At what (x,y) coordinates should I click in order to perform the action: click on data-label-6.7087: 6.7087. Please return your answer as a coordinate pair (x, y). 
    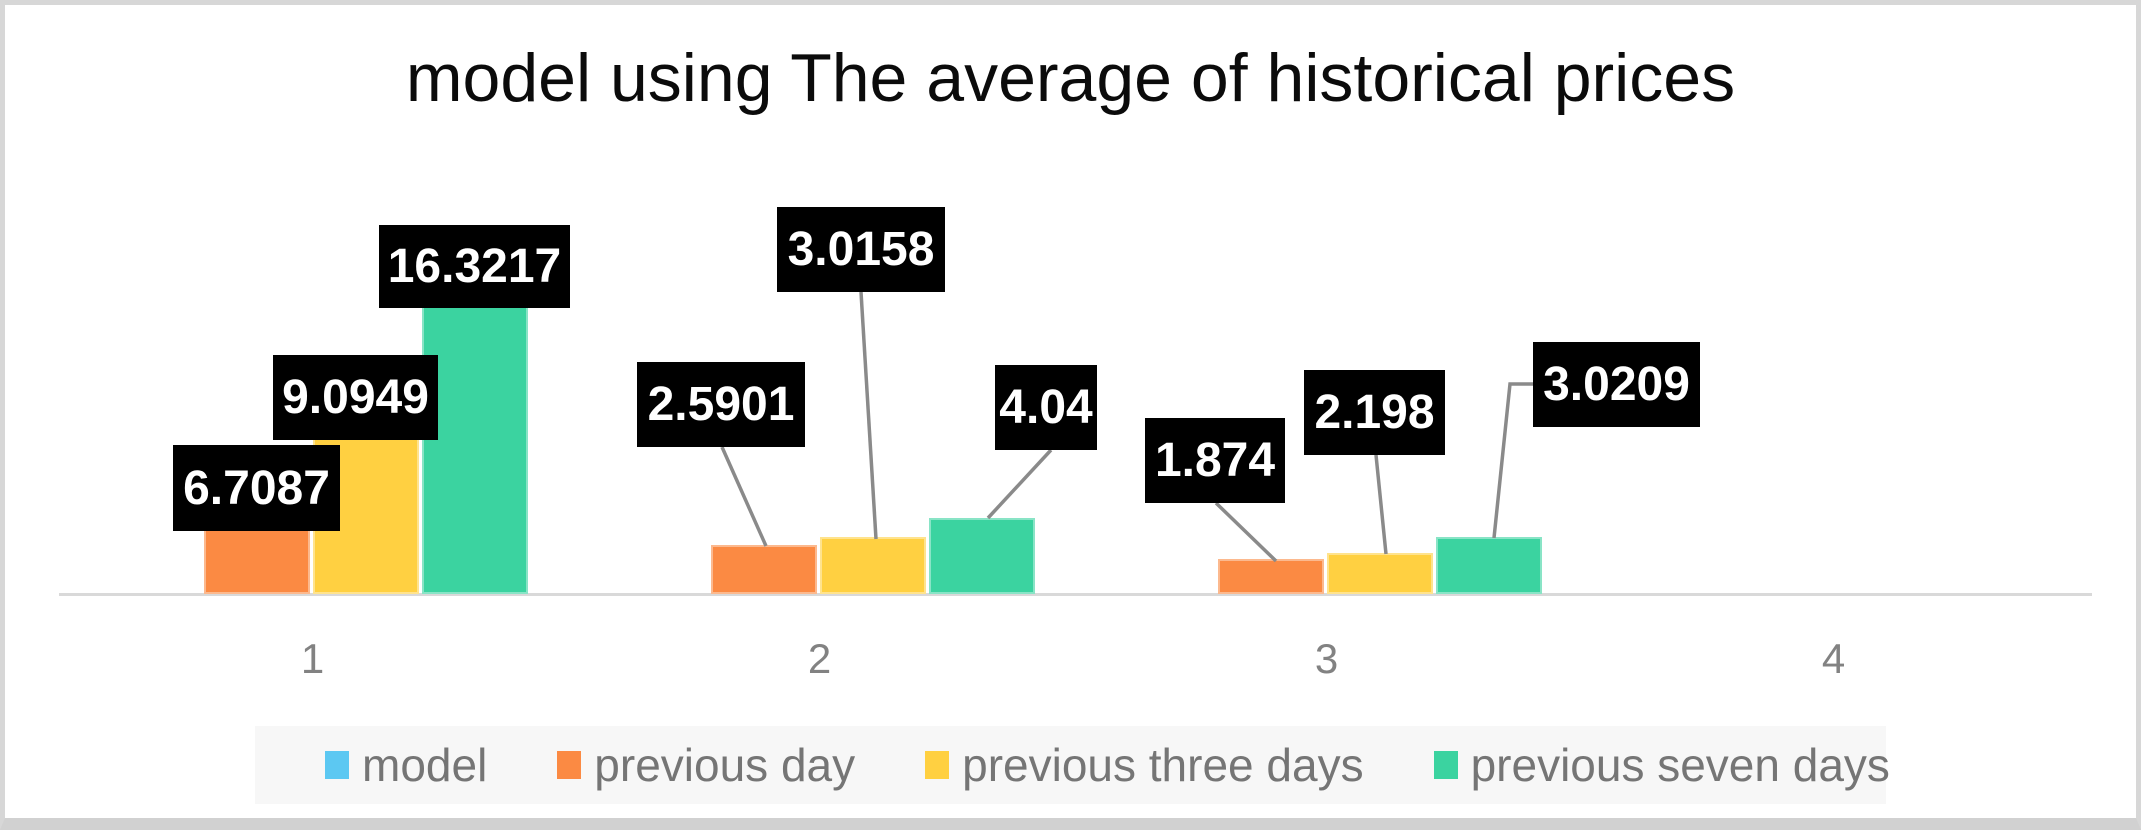
    Looking at the image, I should click on (256, 488).